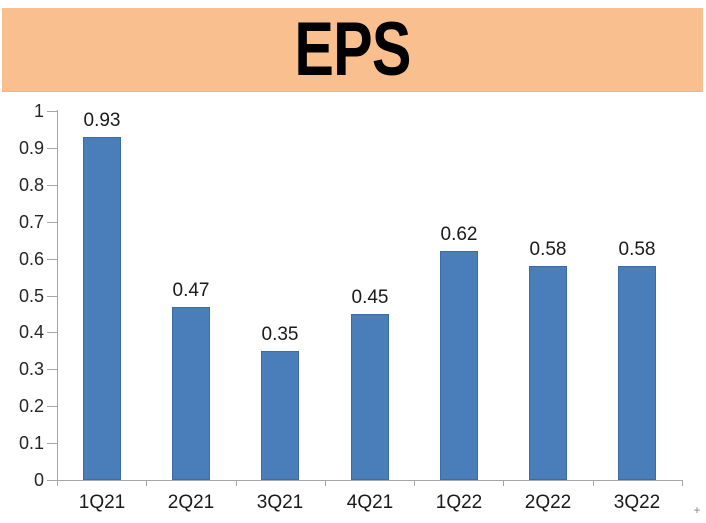  Describe the element at coordinates (31, 332) in the screenshot. I see `y-tick-label: 0.4` at that location.